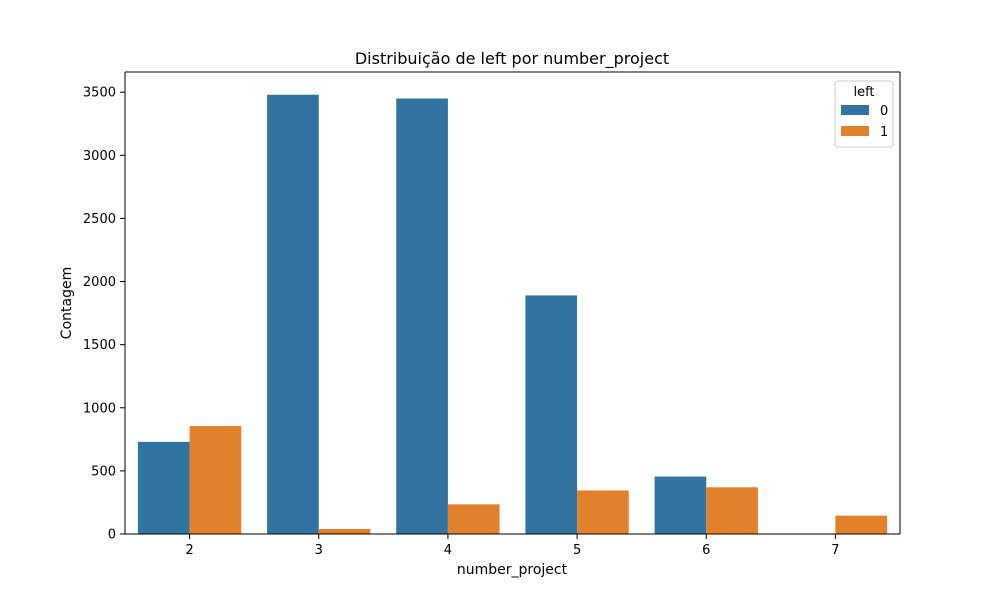 This screenshot has width=1000, height=600. Describe the element at coordinates (512, 570) in the screenshot. I see `x-axis-title: number_project` at that location.